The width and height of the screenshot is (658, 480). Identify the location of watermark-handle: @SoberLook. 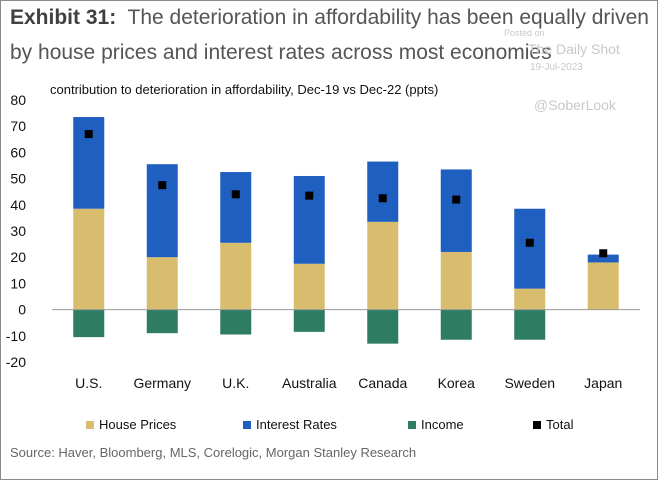
(575, 105).